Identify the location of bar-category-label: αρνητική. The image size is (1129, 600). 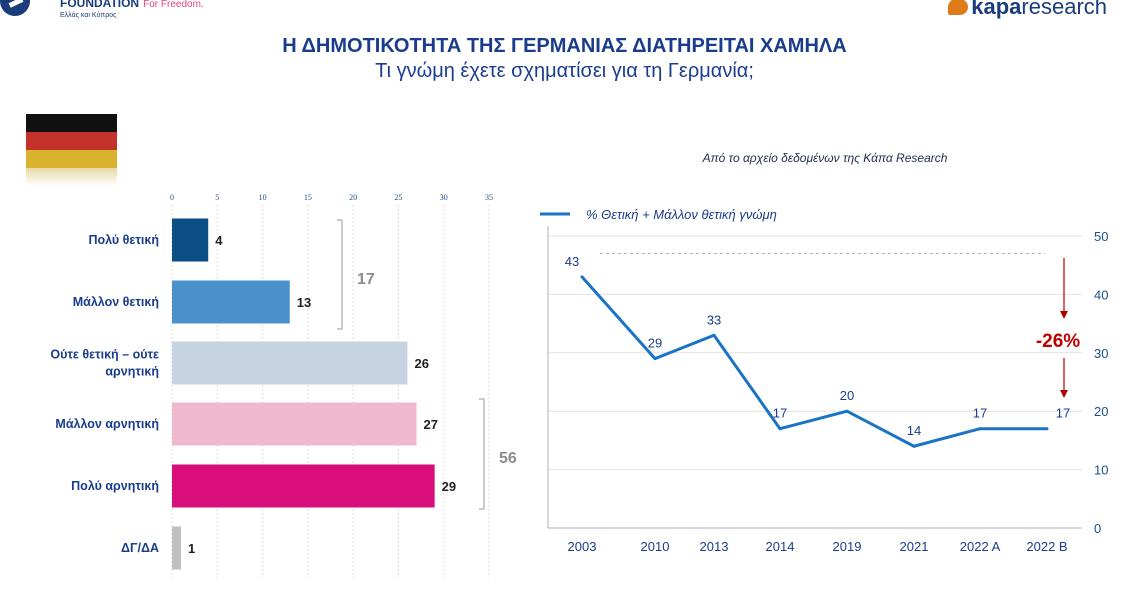
(132, 372).